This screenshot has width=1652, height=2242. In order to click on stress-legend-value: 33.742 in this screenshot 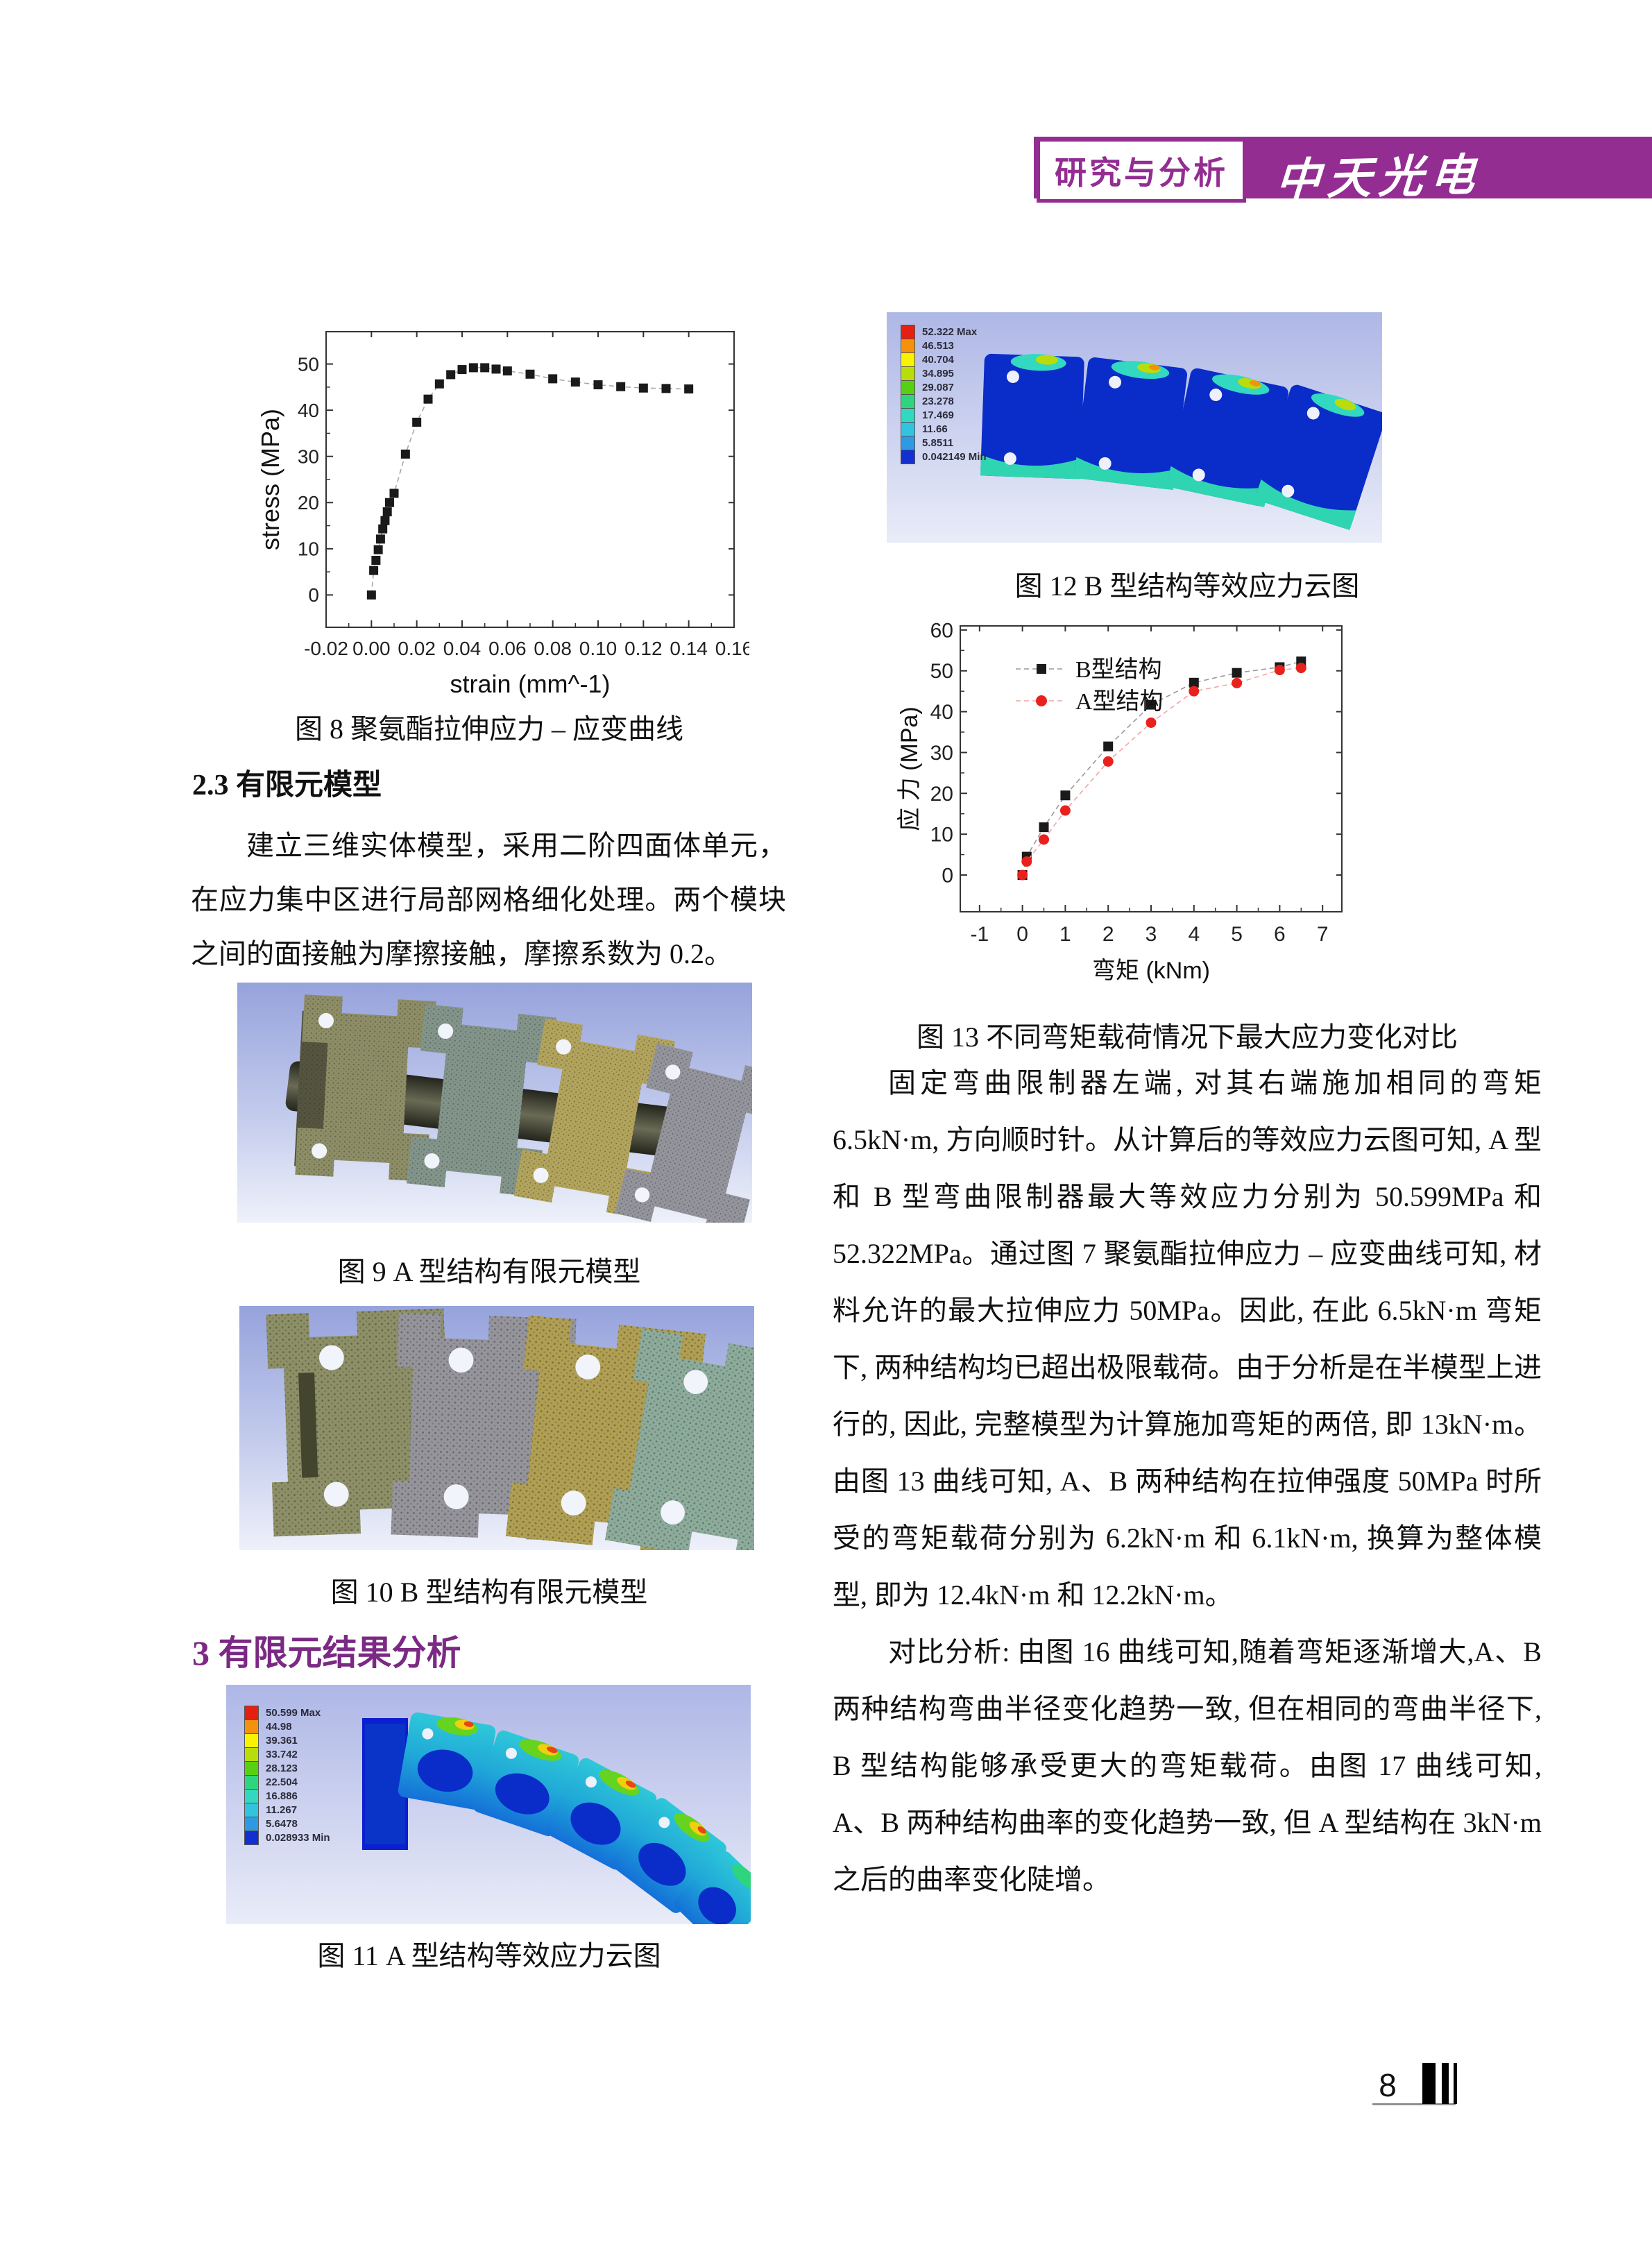, I will do `click(282, 1754)`.